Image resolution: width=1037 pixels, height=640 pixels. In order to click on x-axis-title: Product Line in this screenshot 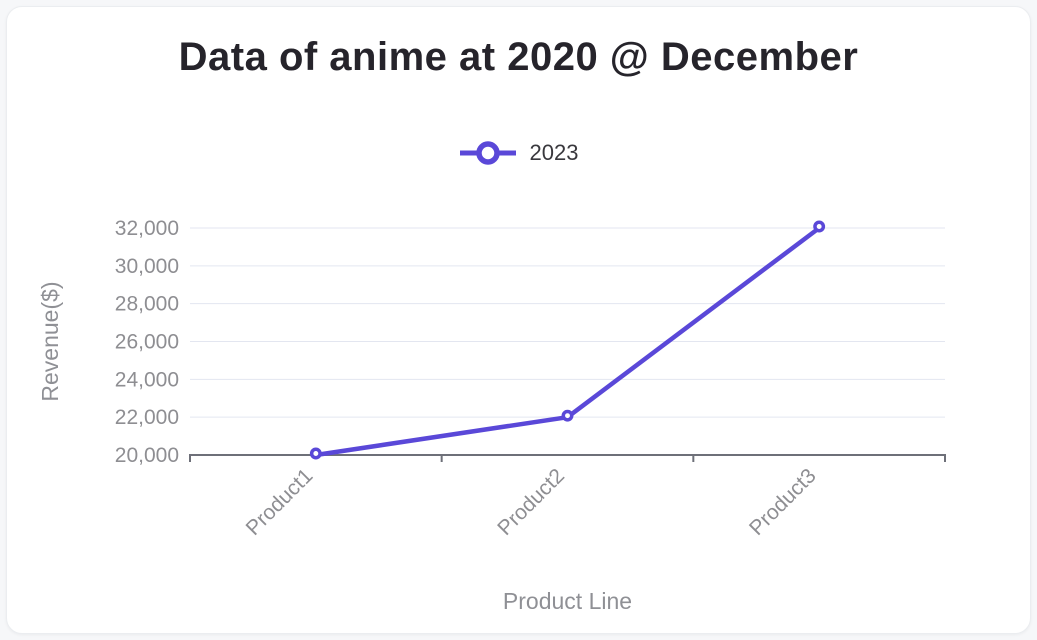, I will do `click(567, 601)`.